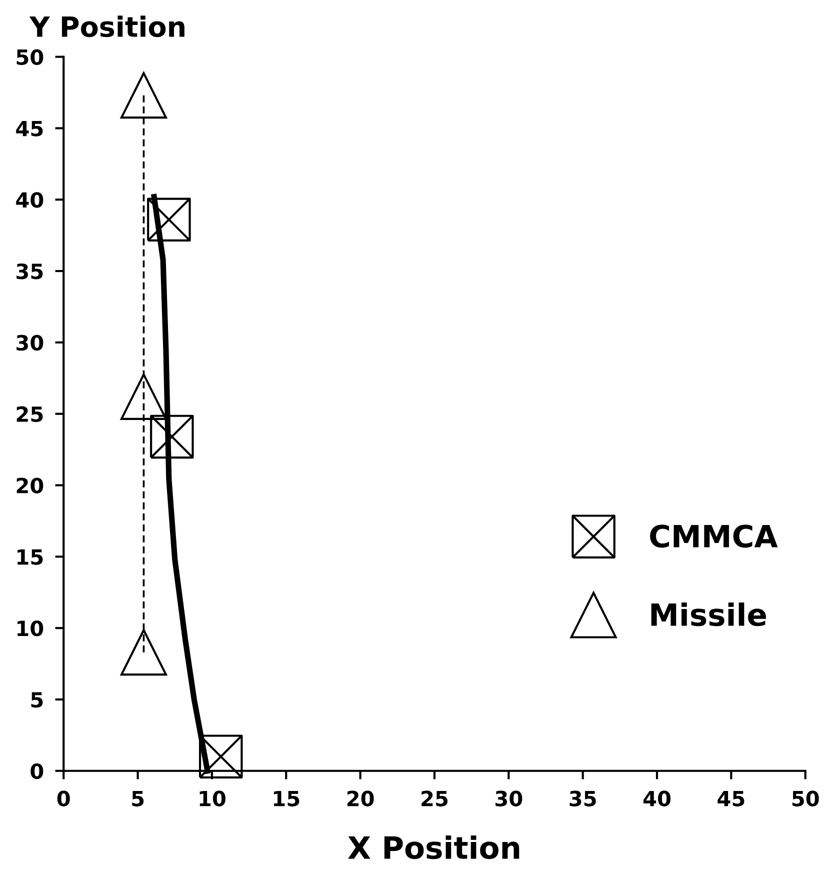  I want to click on y-tick-label: 10, so click(31, 628).